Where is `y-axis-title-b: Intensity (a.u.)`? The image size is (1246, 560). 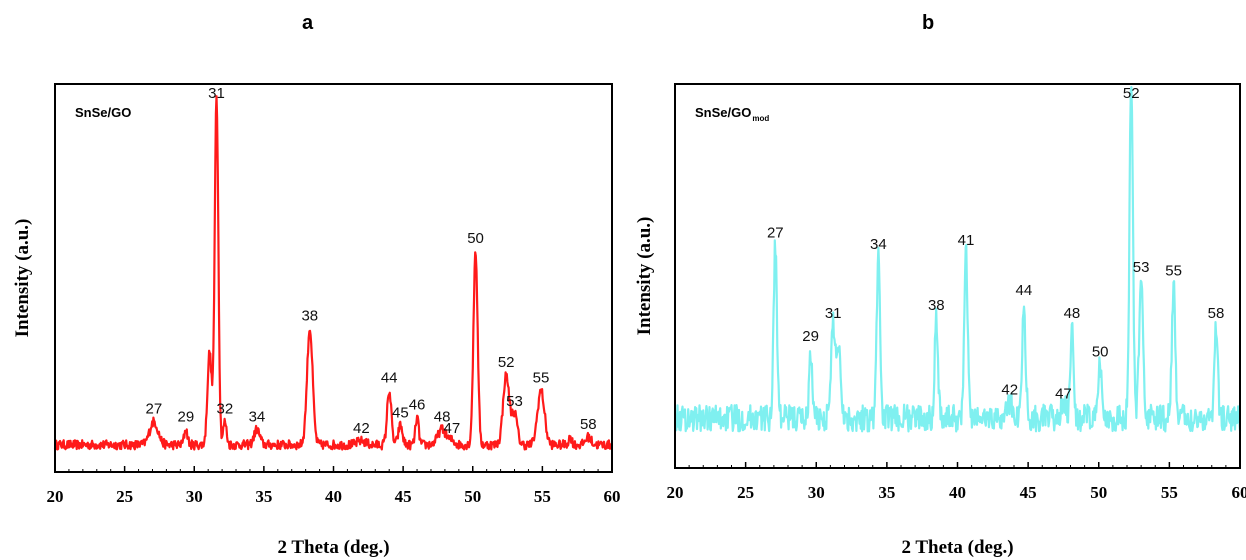
y-axis-title-b: Intensity (a.u.) is located at coordinates (644, 276).